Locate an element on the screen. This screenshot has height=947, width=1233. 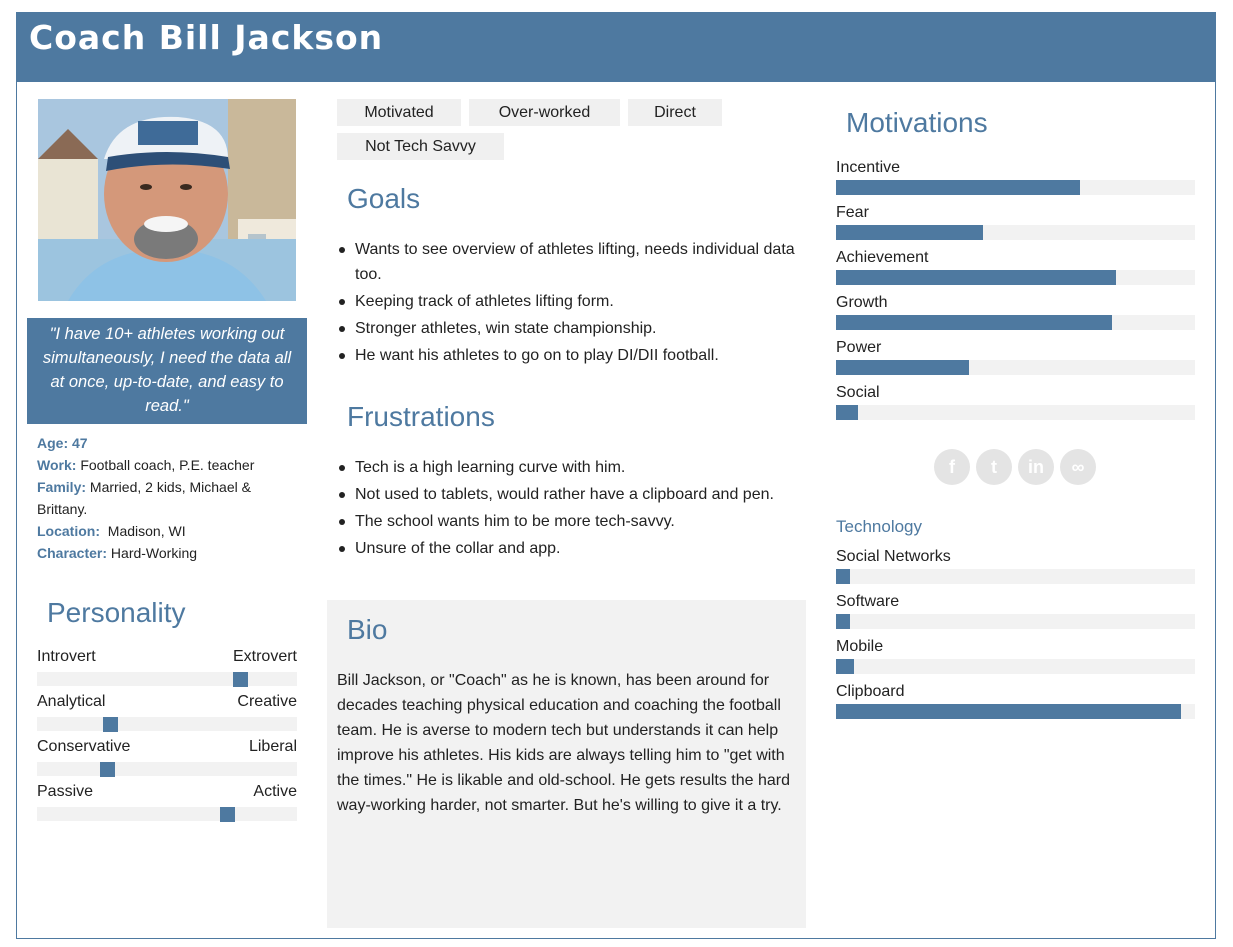
motivations-bar-growth: Growth is located at coordinates (1015, 311).